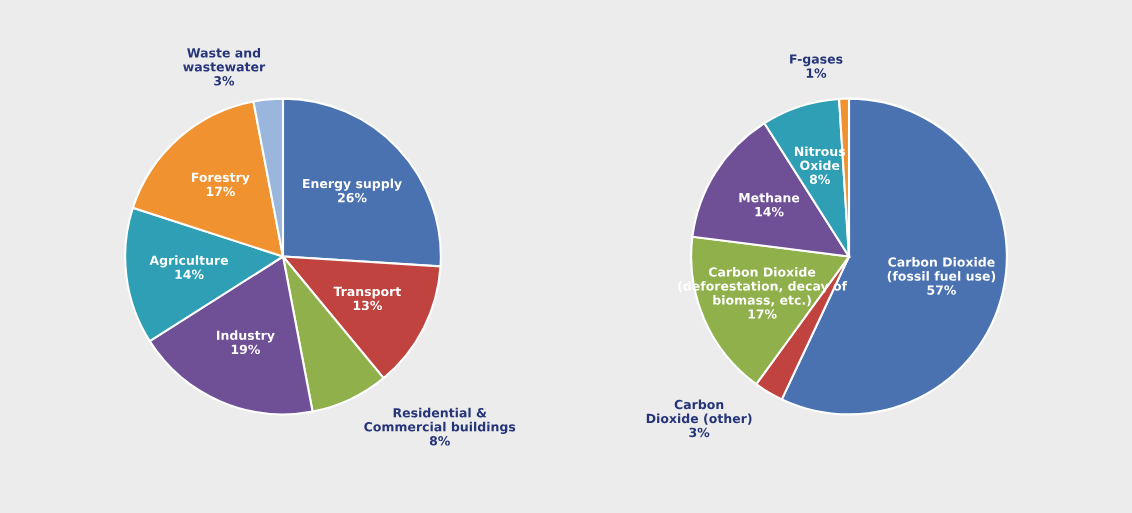  What do you see at coordinates (367, 292) in the screenshot?
I see `slice-label: Transport` at bounding box center [367, 292].